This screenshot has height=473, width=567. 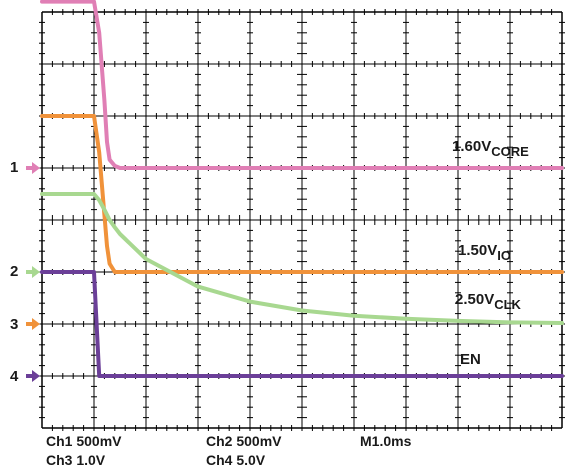 I want to click on channel-number-1: 1, so click(x=14, y=167).